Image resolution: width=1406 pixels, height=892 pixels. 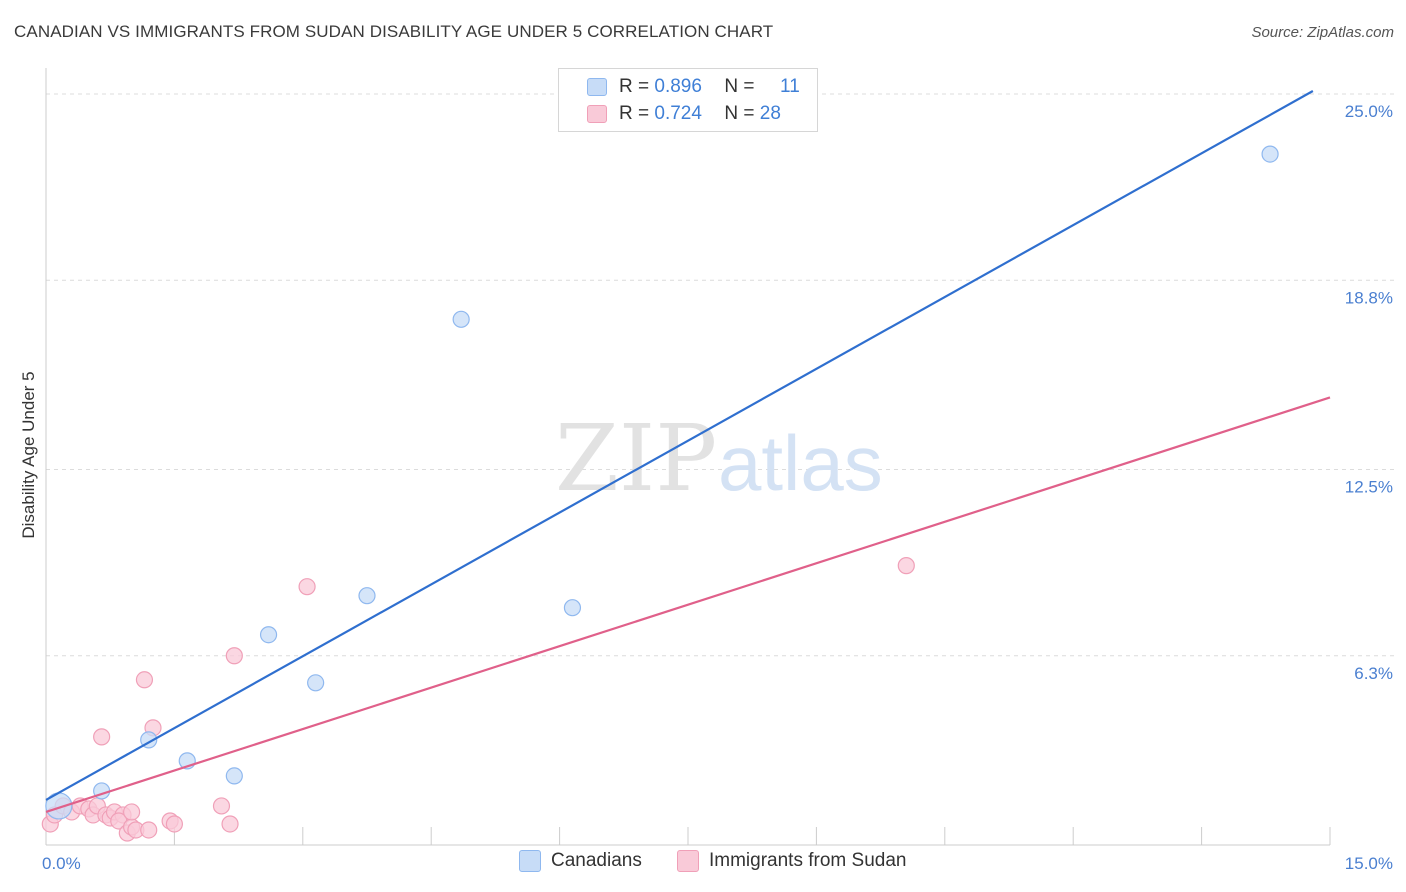 What do you see at coordinates (1369, 487) in the screenshot?
I see `y-tick-label: 12.5%` at bounding box center [1369, 487].